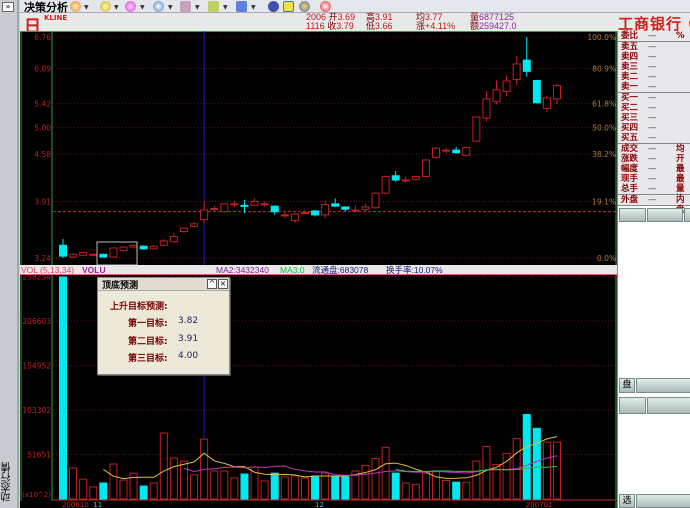 The image size is (690, 508). I want to click on select-button: 选, so click(627, 501).